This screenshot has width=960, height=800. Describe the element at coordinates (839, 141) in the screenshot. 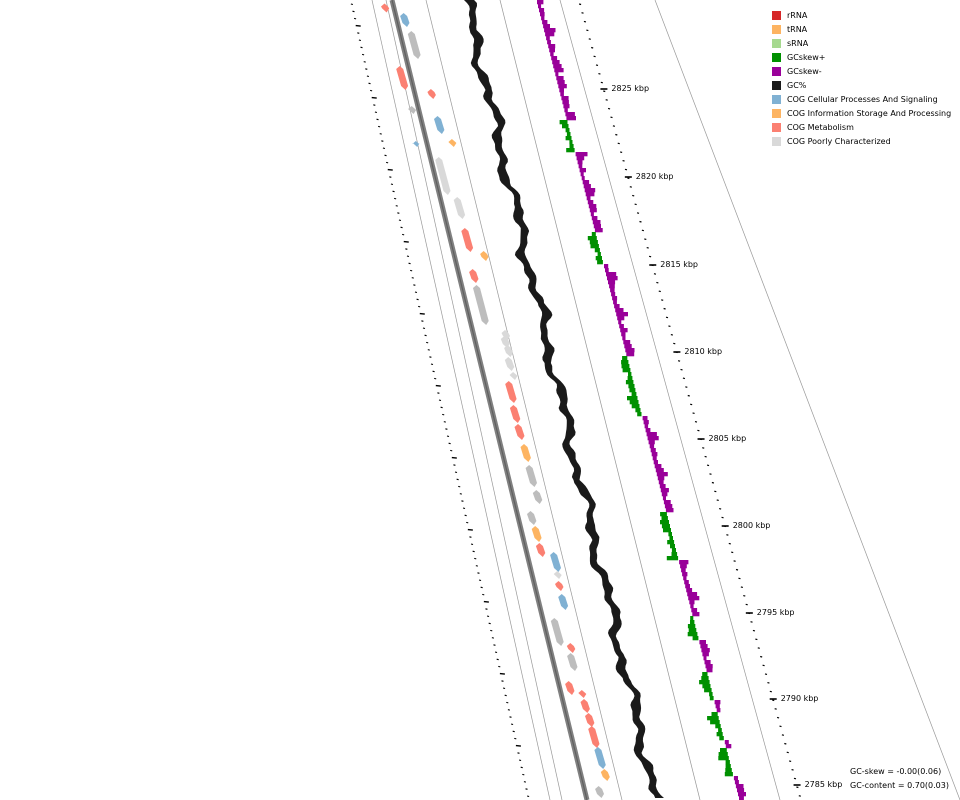

I see `legend-label: COG Poorly Characterized` at that location.